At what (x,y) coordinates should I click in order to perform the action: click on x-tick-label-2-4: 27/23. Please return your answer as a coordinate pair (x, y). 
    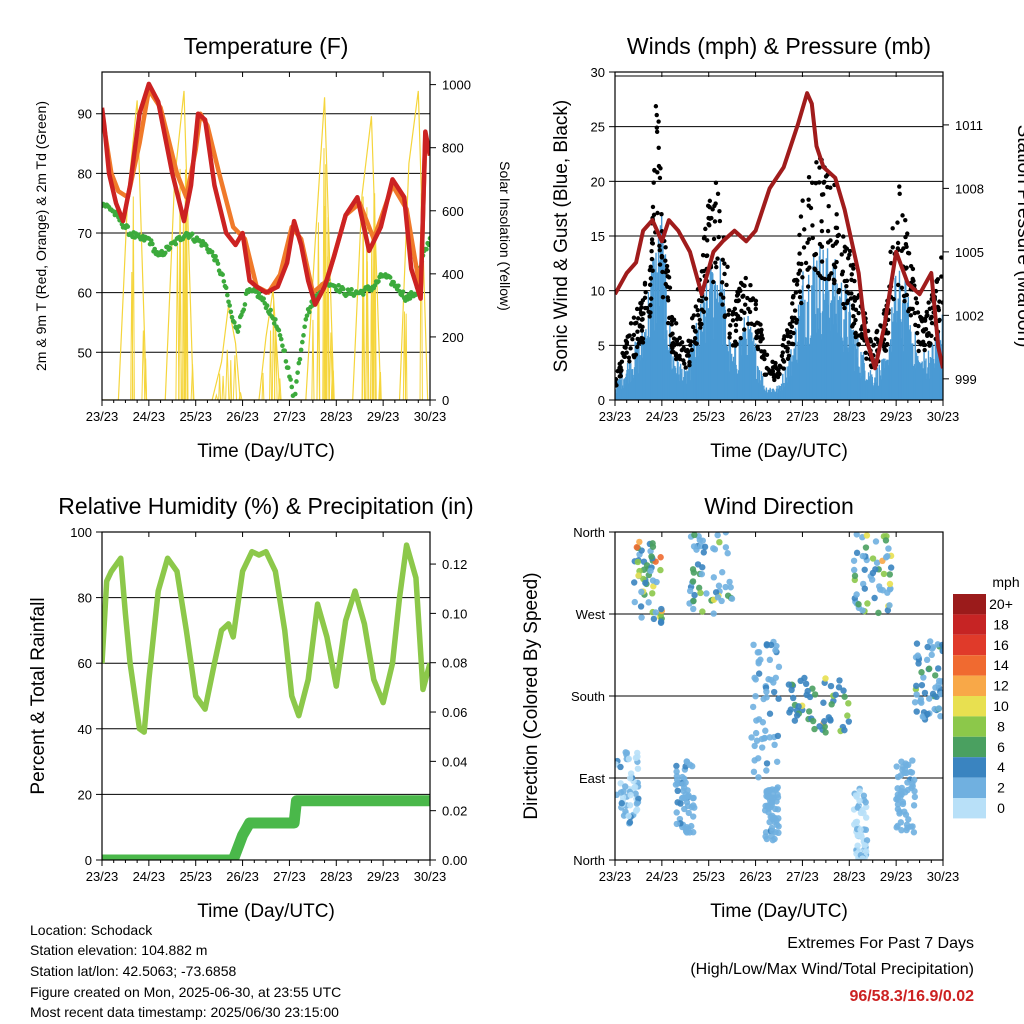
    Looking at the image, I should click on (289, 876).